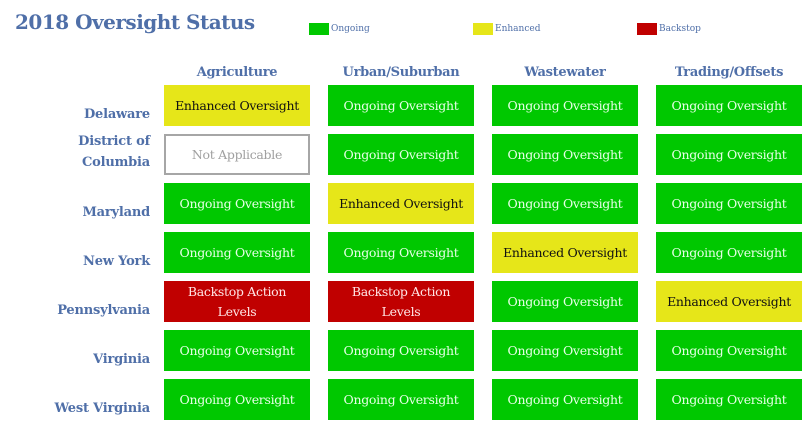  I want to click on legend-item-enhanced: Enhanced, so click(506, 29).